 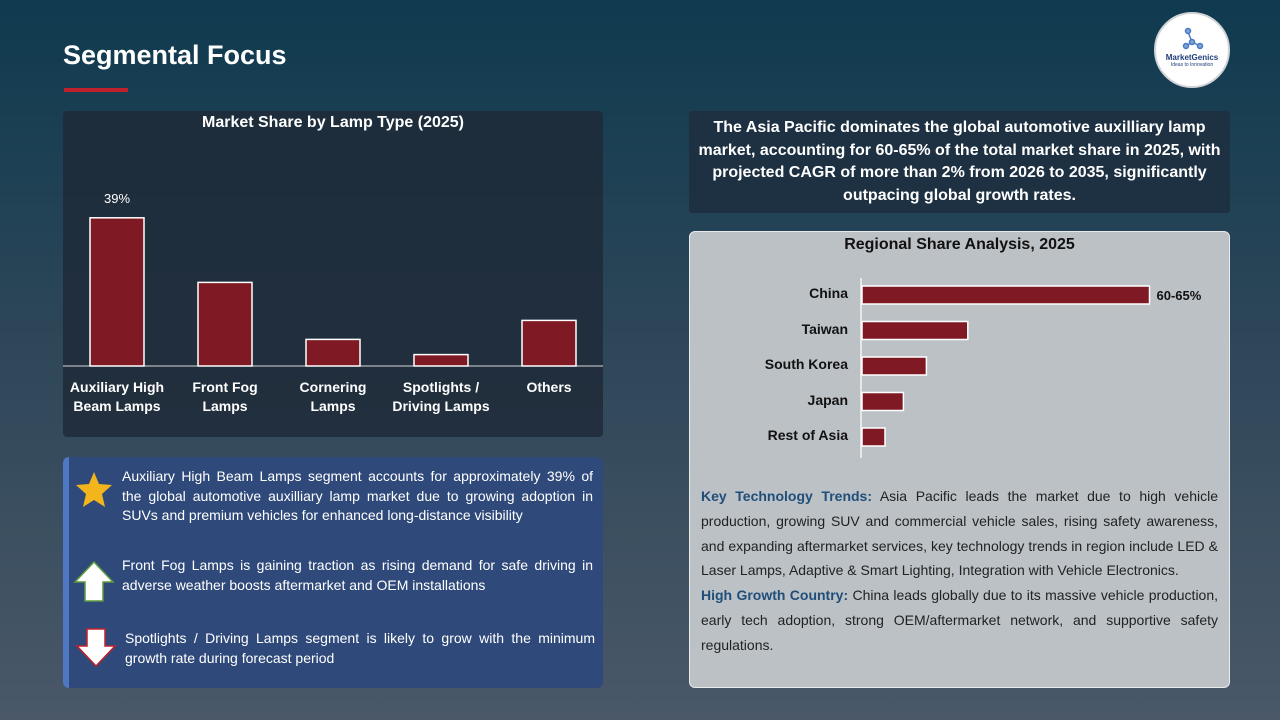 What do you see at coordinates (775, 595) in the screenshot?
I see `detail-label: High Growth Country:` at bounding box center [775, 595].